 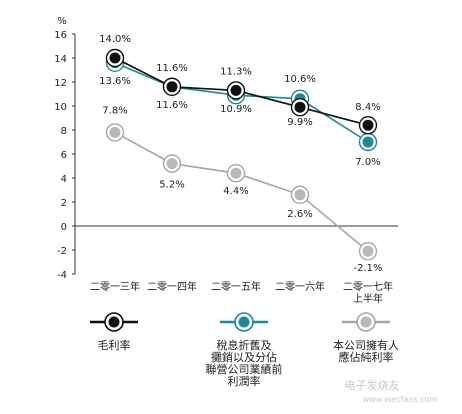 I want to click on y-tick-label: -4, so click(x=62, y=275).